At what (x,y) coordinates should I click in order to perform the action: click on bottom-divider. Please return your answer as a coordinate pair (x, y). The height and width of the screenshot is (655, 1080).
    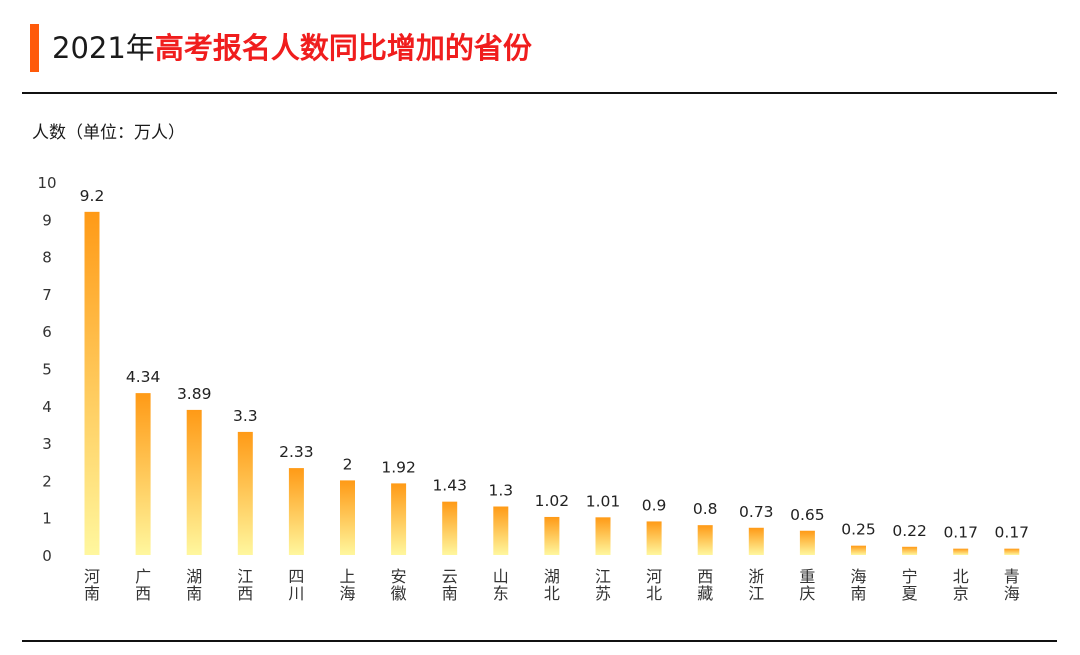
    Looking at the image, I should click on (539, 641).